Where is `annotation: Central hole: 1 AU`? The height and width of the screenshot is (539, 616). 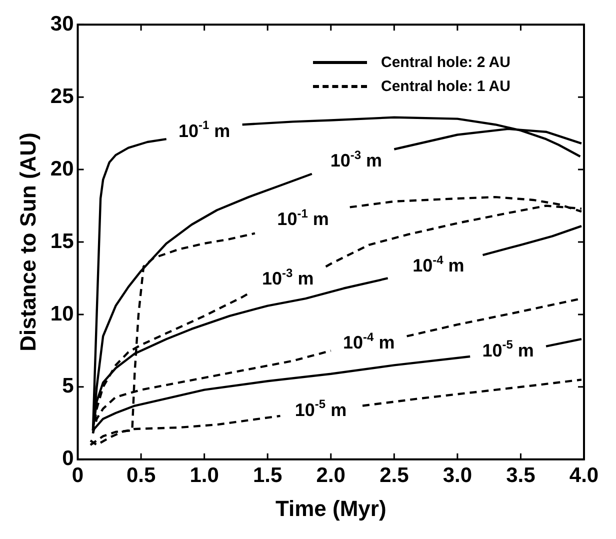
annotation: Central hole: 1 AU is located at coordinates (445, 86).